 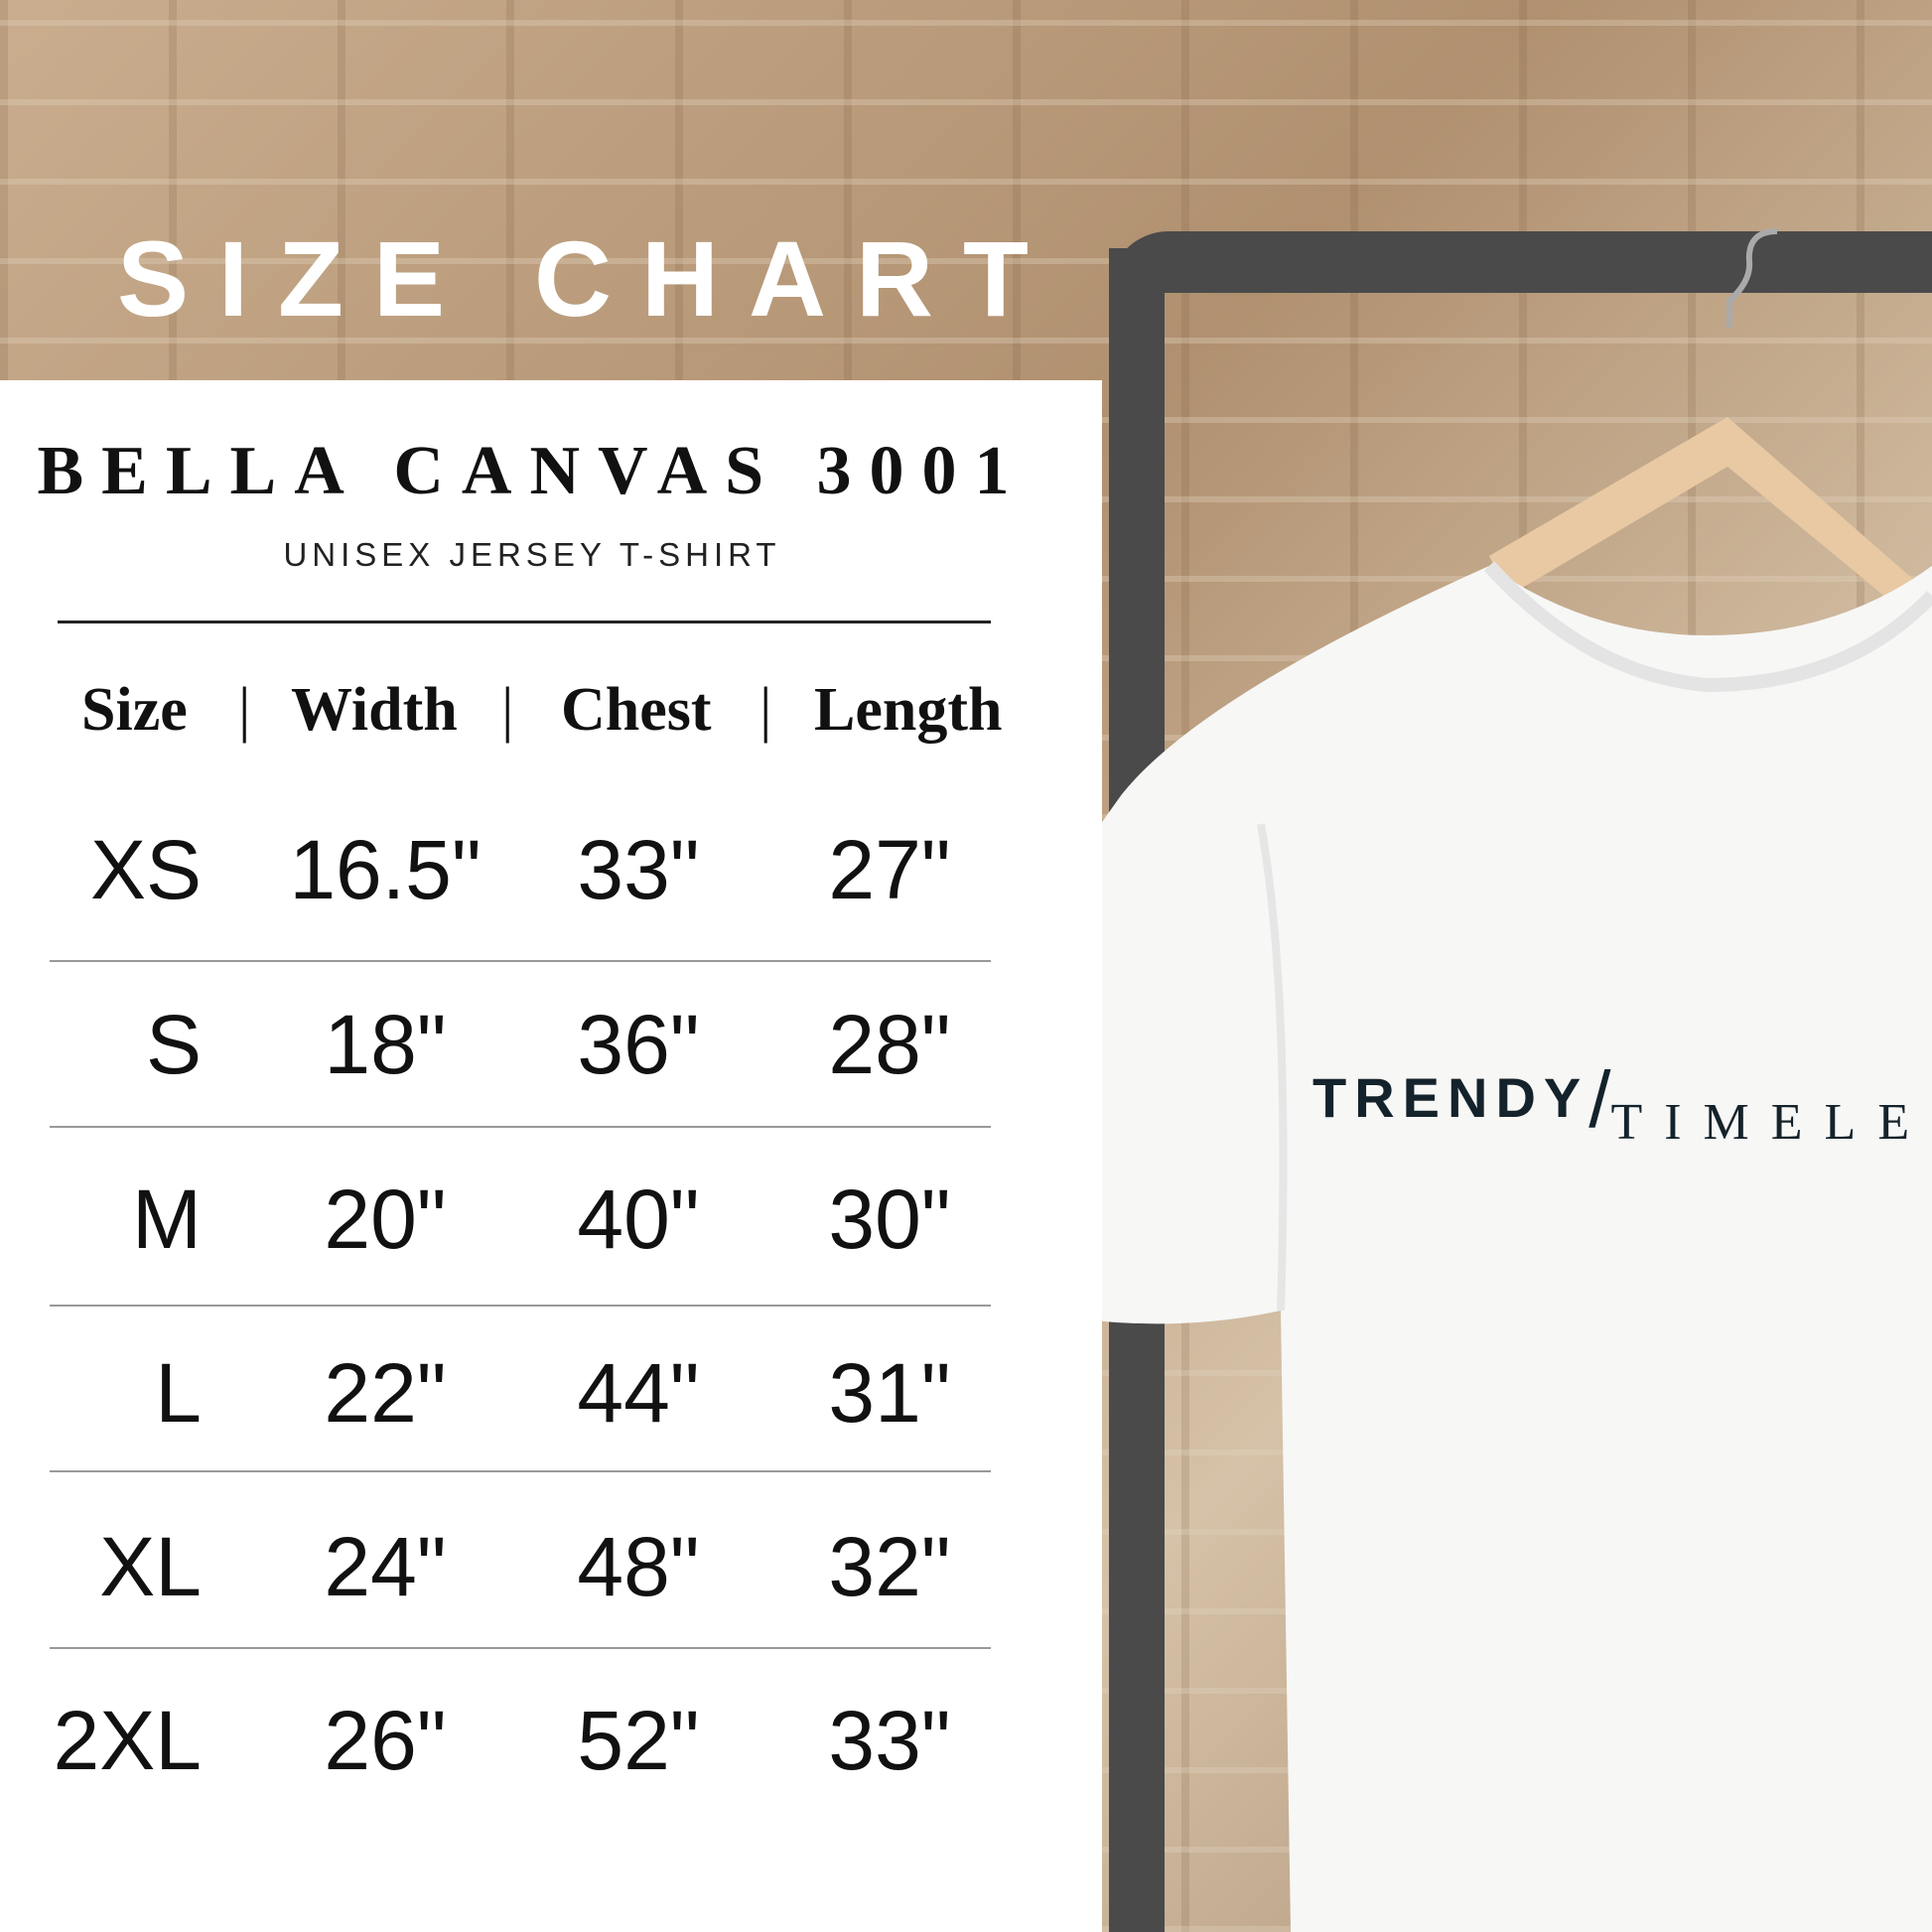 I want to click on cell-width: 16.5", so click(x=385, y=870).